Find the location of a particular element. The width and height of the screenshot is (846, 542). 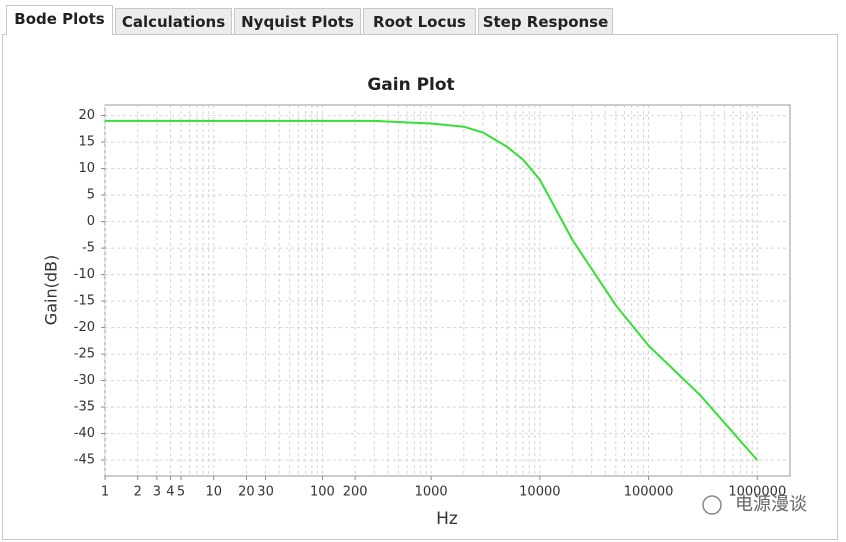

tab: Step Response is located at coordinates (545, 21).